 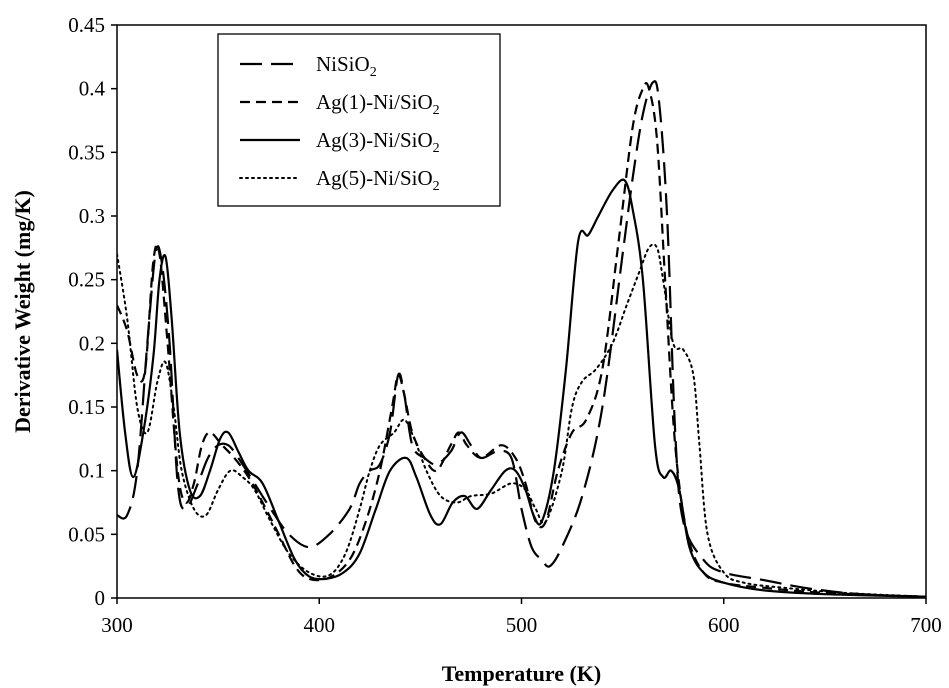 I want to click on y-tick-label: 0.3, so click(x=92, y=216).